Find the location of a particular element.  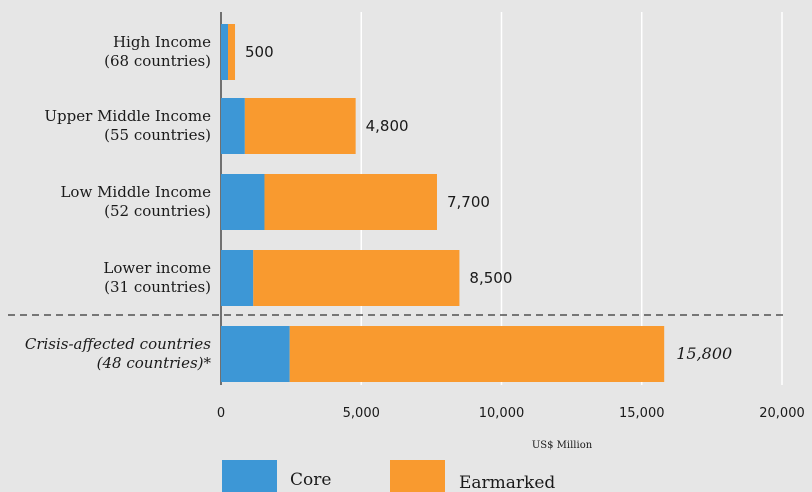

x-tick-label: 0 is located at coordinates (221, 413).